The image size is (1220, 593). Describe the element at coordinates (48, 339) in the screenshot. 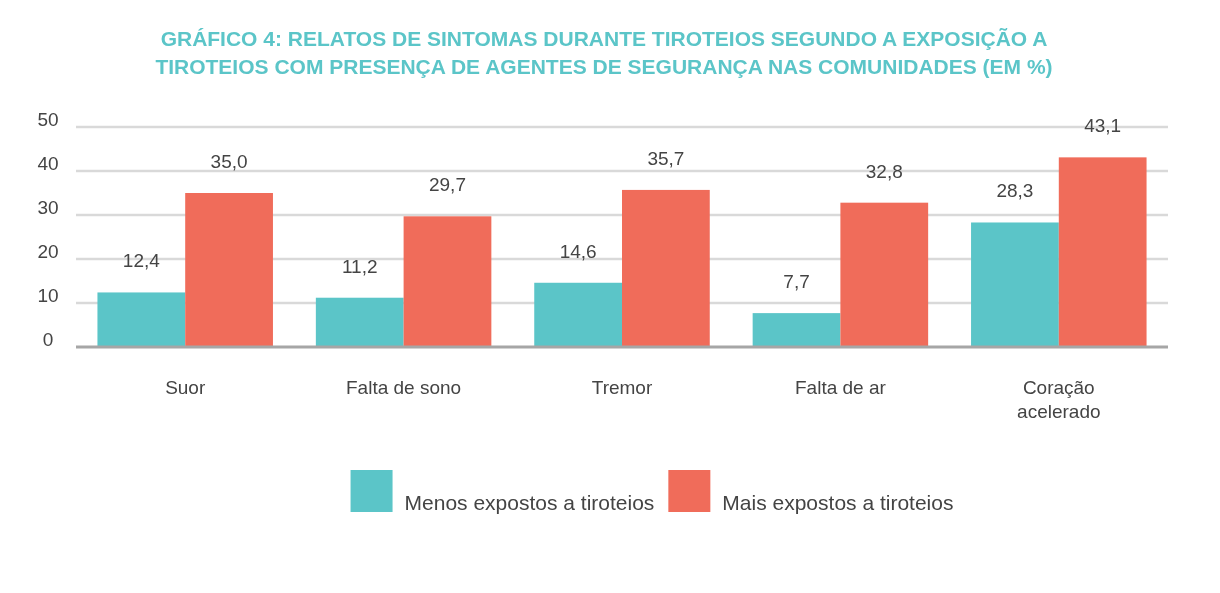

I see `y-tick-label: 0` at that location.